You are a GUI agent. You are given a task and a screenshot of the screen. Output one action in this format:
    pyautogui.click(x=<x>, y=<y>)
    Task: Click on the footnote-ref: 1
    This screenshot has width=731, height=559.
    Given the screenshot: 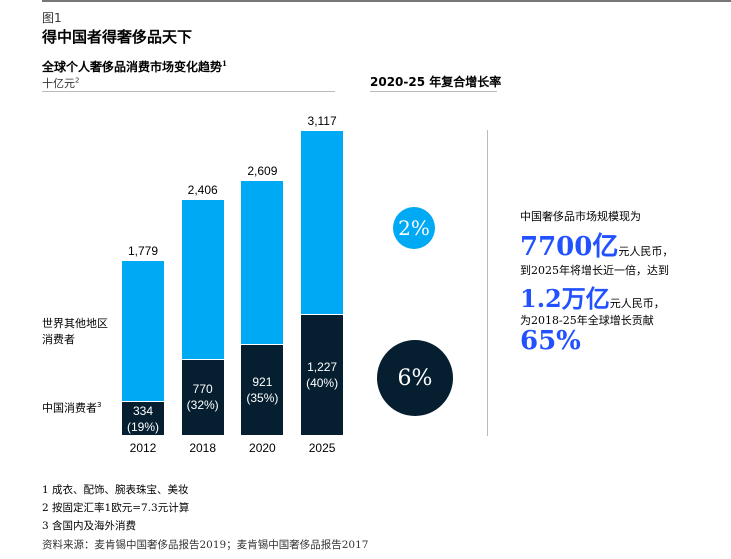 What is the action you would take?
    pyautogui.click(x=224, y=63)
    